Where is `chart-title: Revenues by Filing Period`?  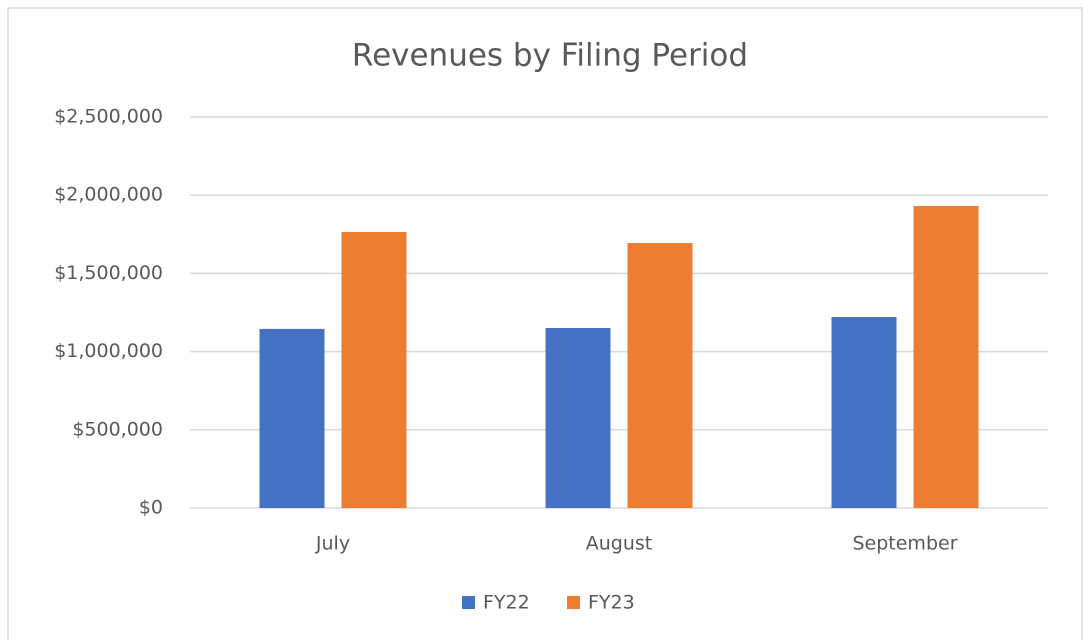
chart-title: Revenues by Filing Period is located at coordinates (550, 56).